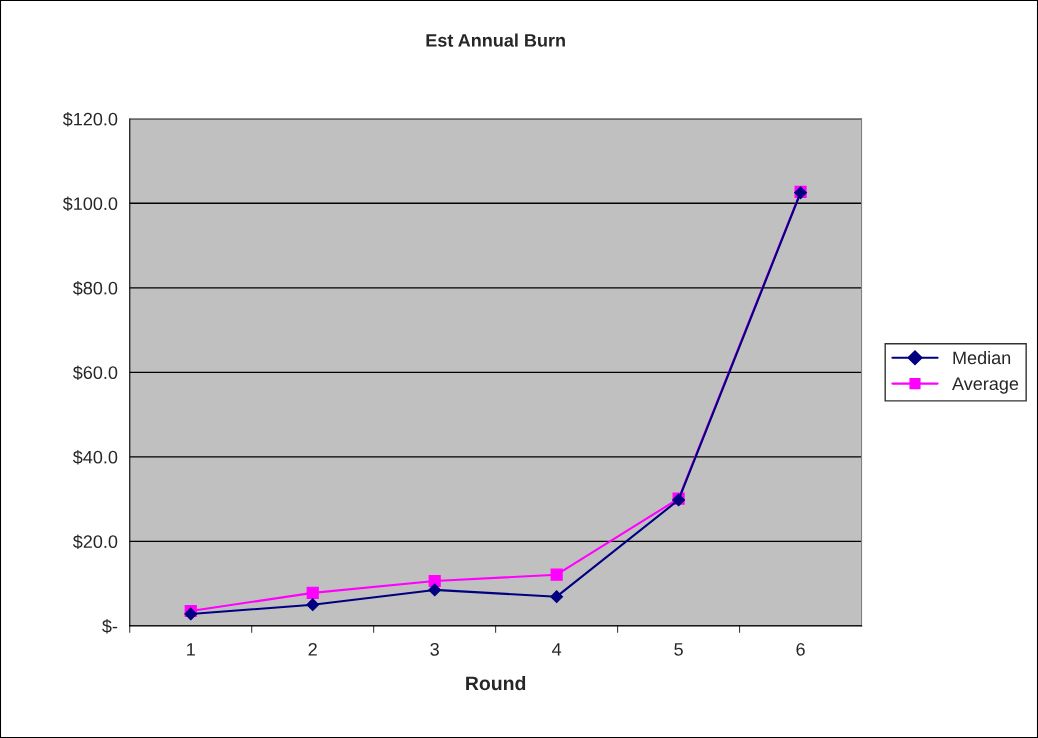 The height and width of the screenshot is (738, 1038). I want to click on x-axis-title: Round, so click(496, 683).